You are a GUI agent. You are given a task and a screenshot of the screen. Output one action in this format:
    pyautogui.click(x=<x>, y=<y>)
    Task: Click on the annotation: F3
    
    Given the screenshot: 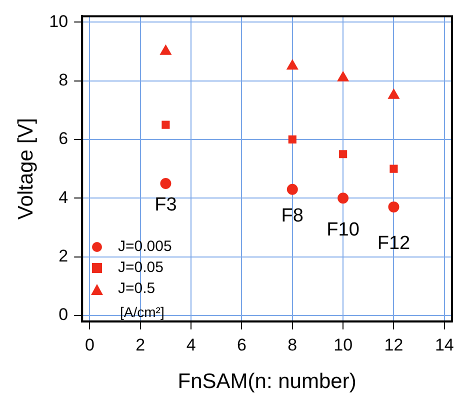 What is the action you would take?
    pyautogui.click(x=165, y=205)
    